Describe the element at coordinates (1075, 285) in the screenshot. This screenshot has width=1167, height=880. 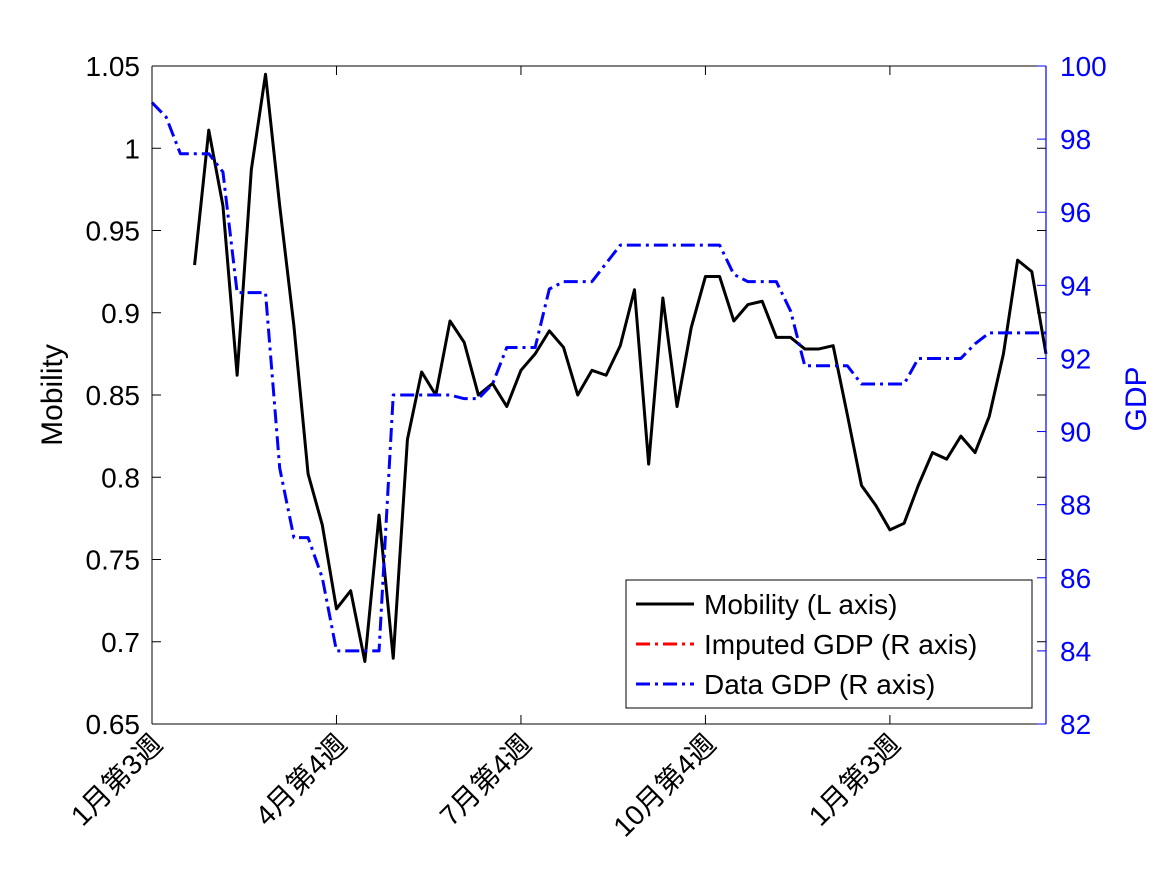
I see `y-right-tick-label: 94` at that location.